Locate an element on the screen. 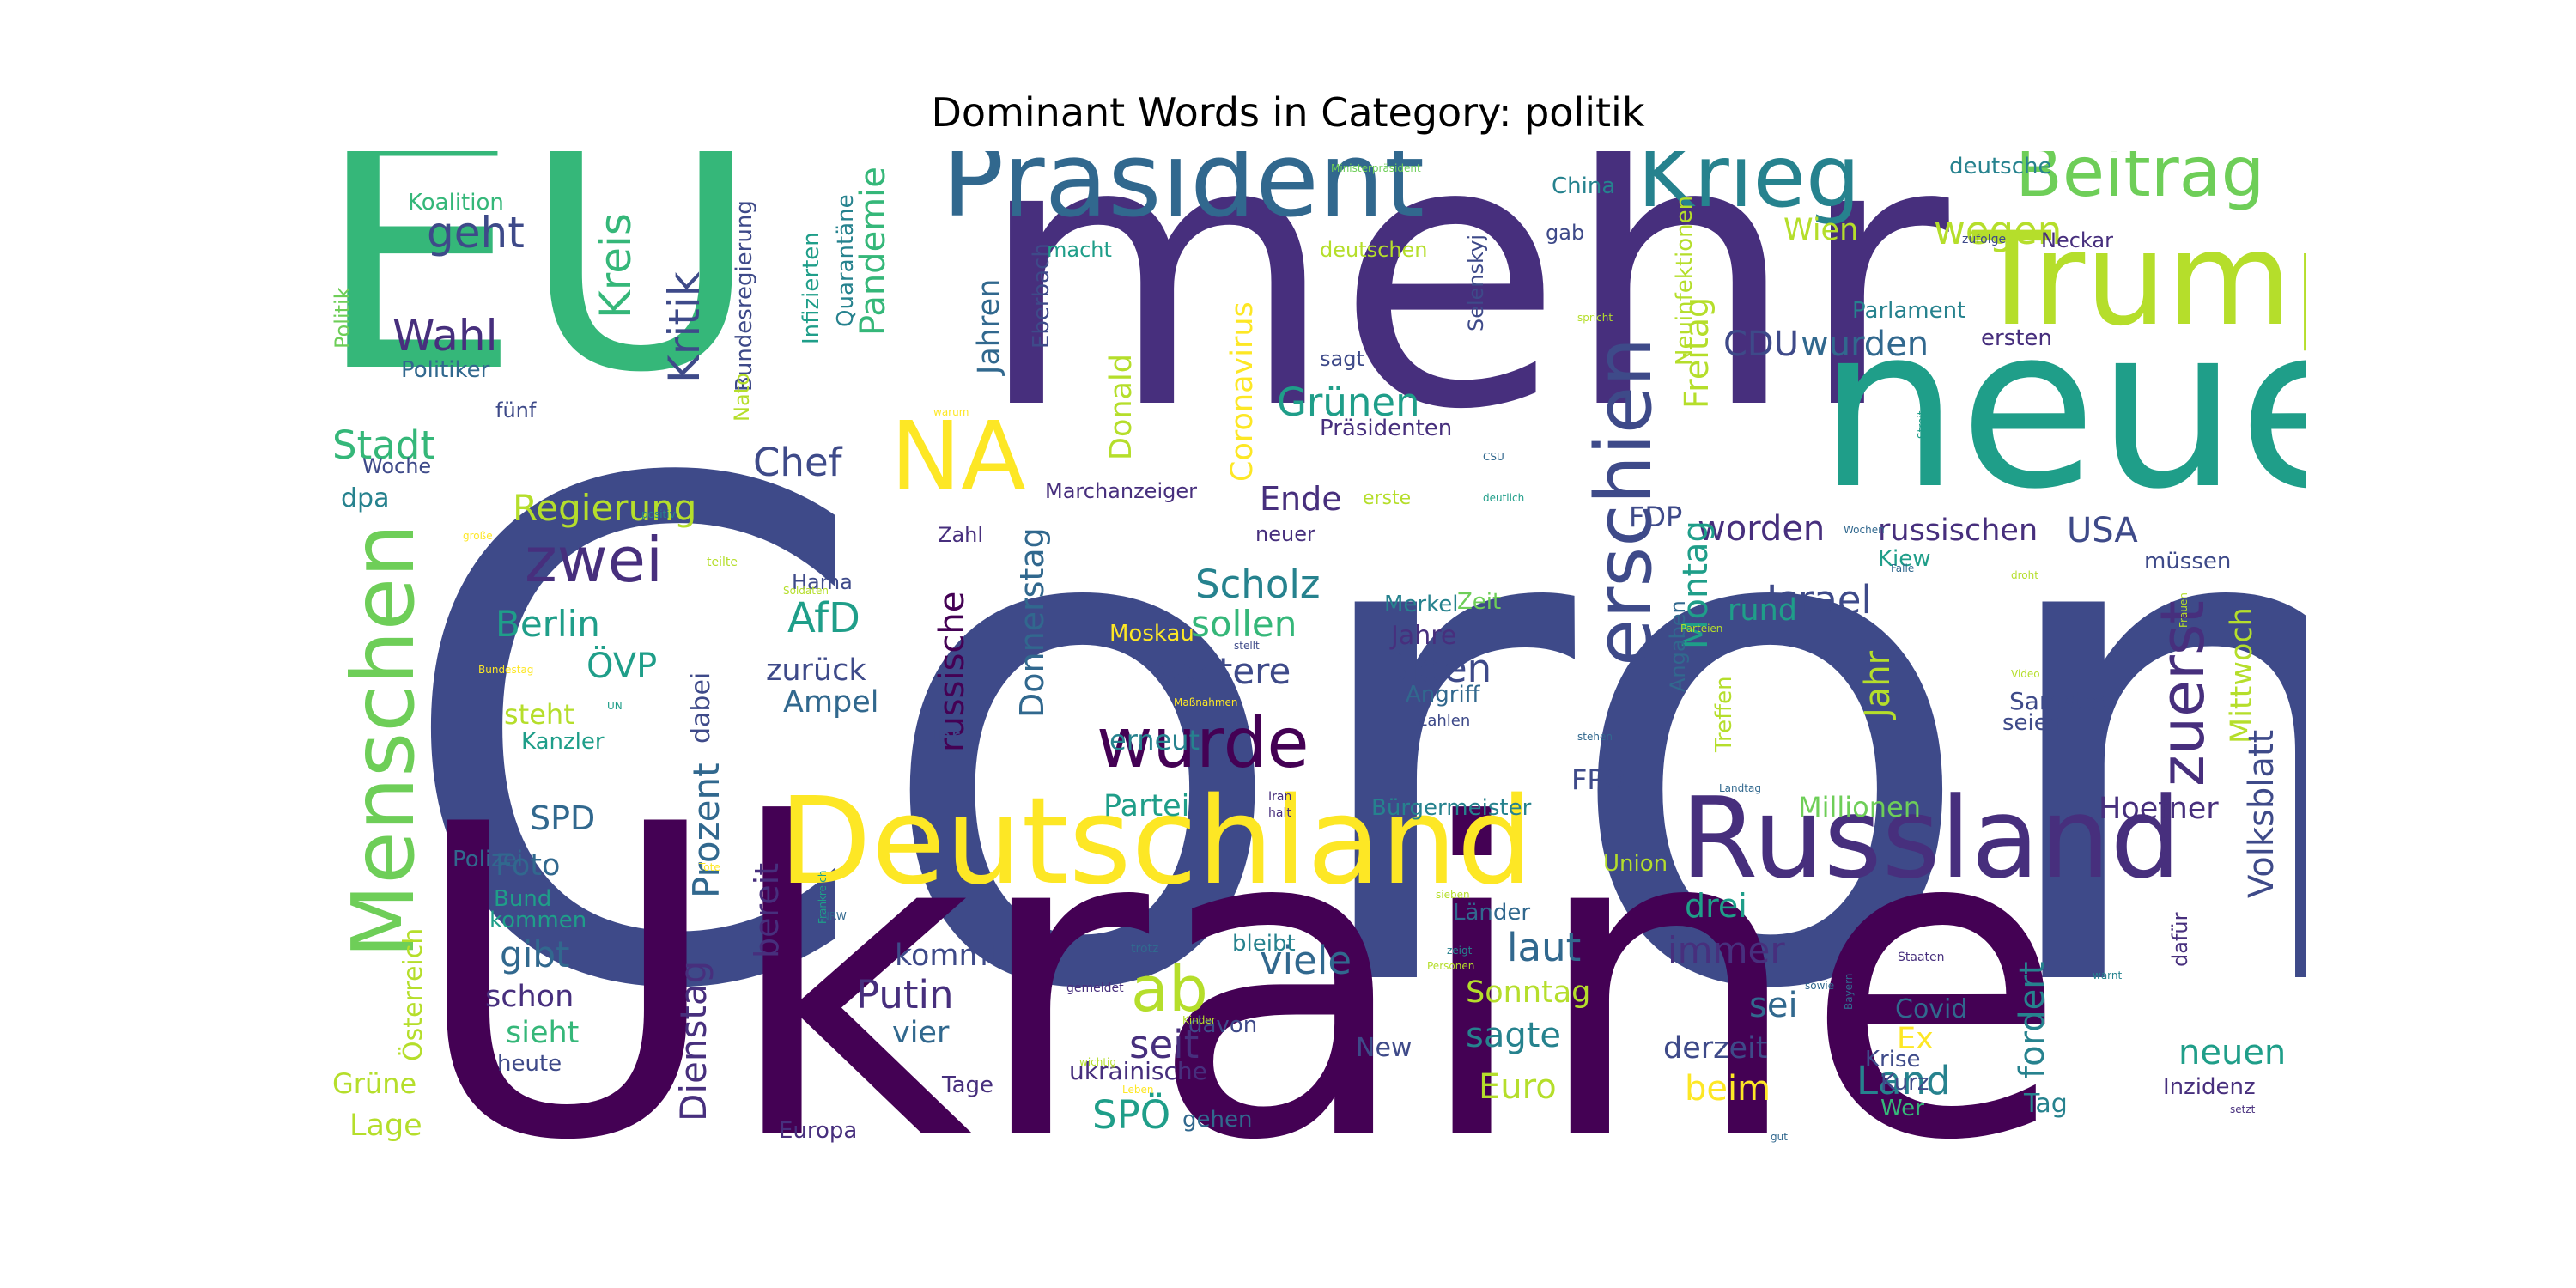  cloud-word: Kurz is located at coordinates (1904, 1083).